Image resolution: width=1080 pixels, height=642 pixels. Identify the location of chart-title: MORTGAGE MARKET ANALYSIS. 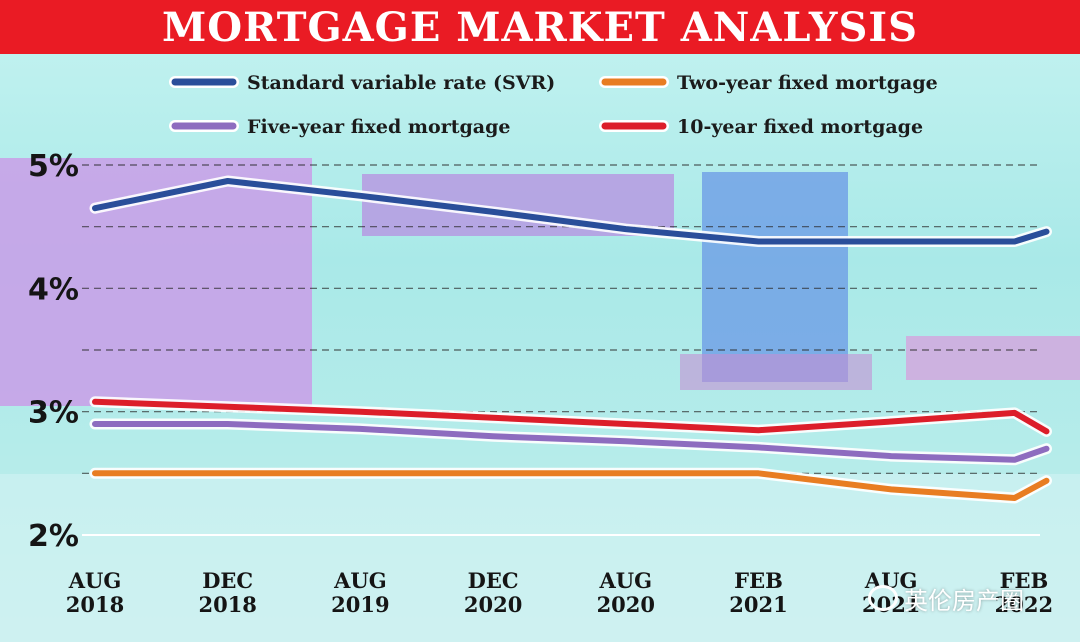
(540, 27).